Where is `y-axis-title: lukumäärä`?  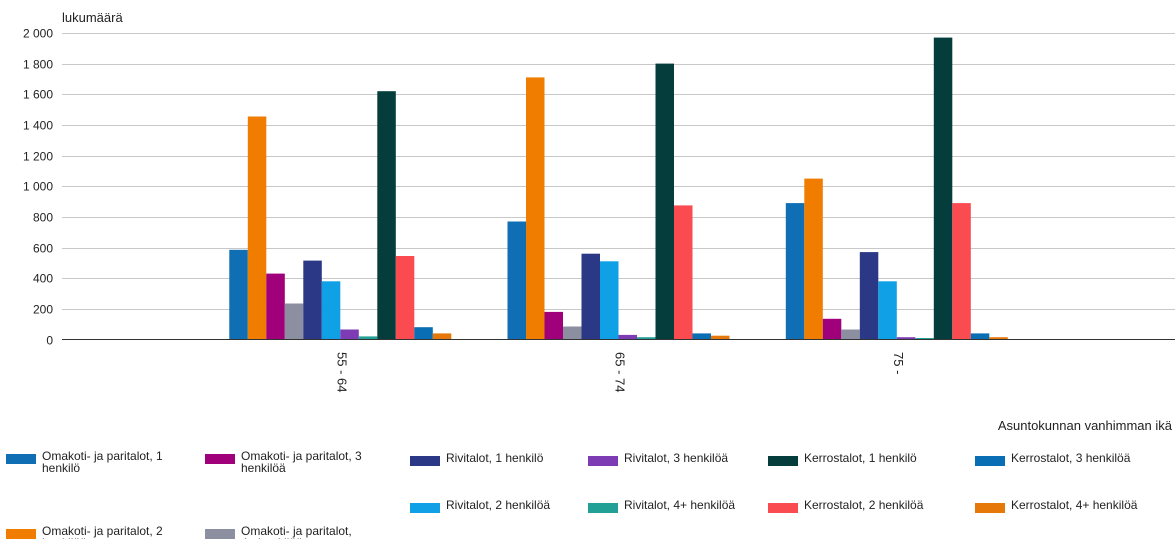
y-axis-title: lukumäärä is located at coordinates (92, 17).